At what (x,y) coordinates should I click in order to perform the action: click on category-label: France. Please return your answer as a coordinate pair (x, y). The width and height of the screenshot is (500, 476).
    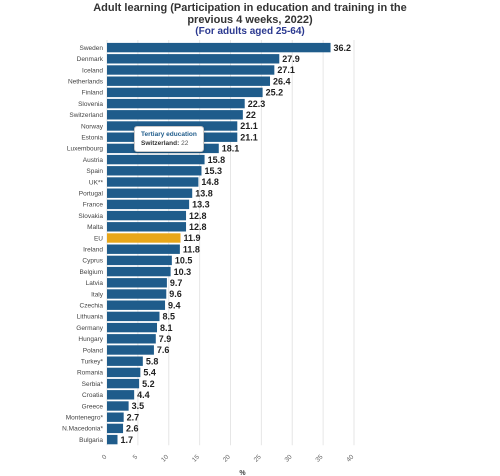
    Looking at the image, I should click on (93, 205).